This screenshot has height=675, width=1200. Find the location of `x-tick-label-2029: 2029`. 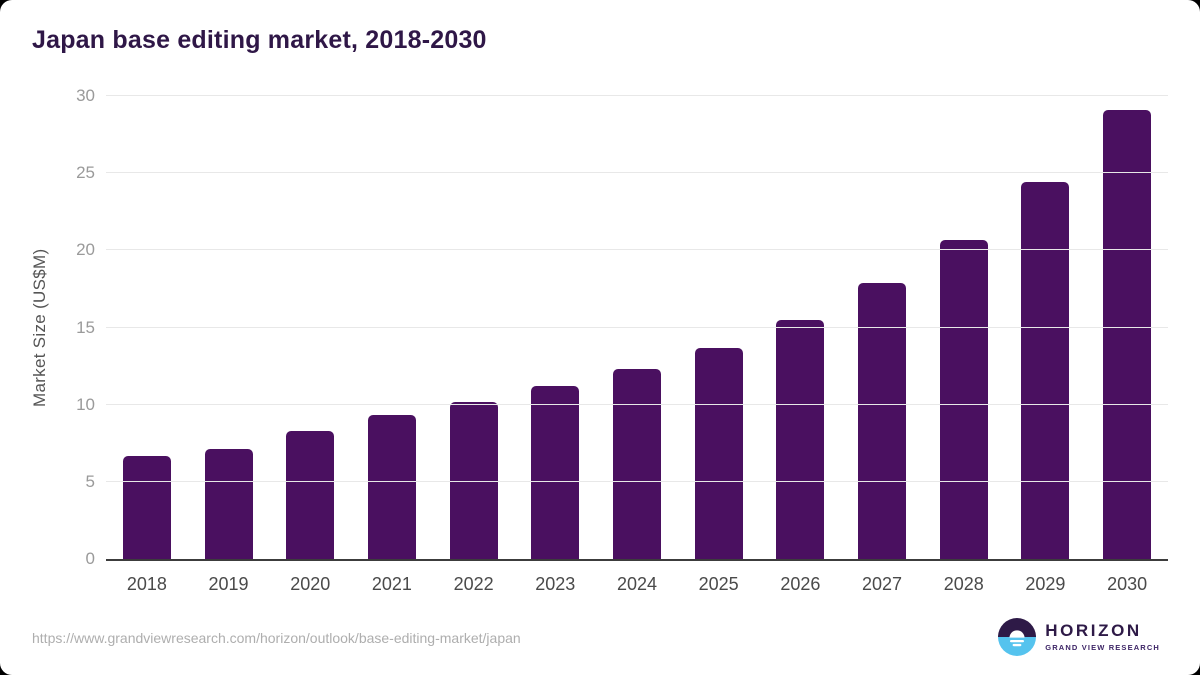

x-tick-label-2029: 2029 is located at coordinates (1045, 584).